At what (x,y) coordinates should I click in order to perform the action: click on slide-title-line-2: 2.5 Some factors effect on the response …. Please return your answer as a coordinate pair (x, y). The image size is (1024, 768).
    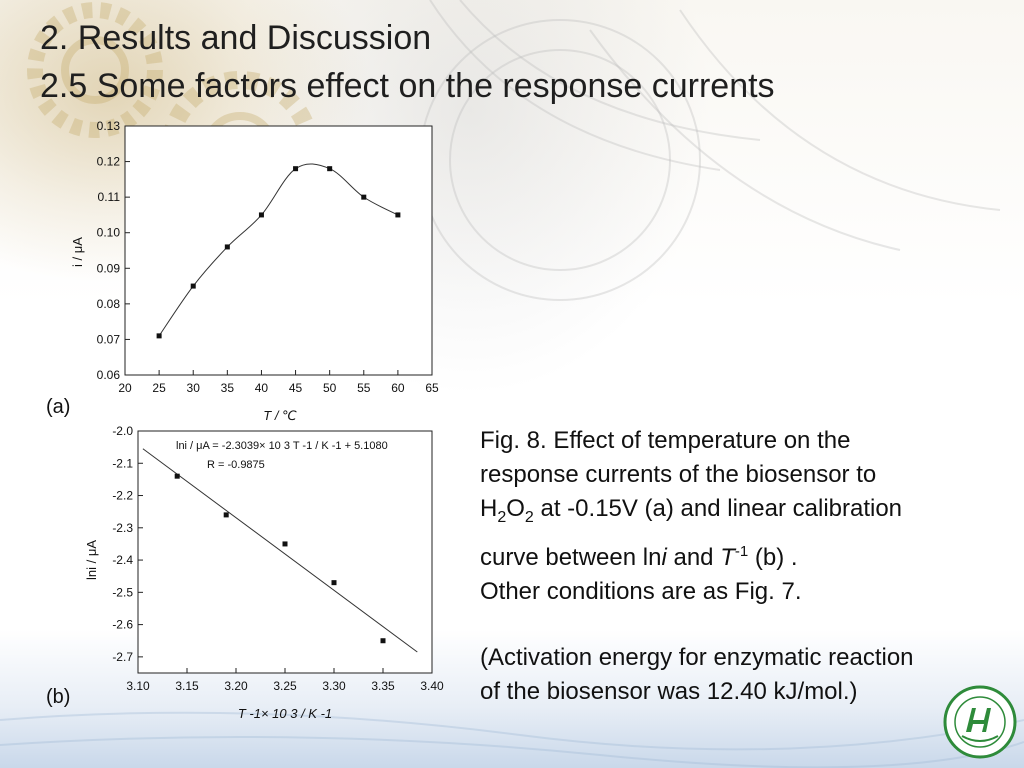
    Looking at the image, I should click on (407, 86).